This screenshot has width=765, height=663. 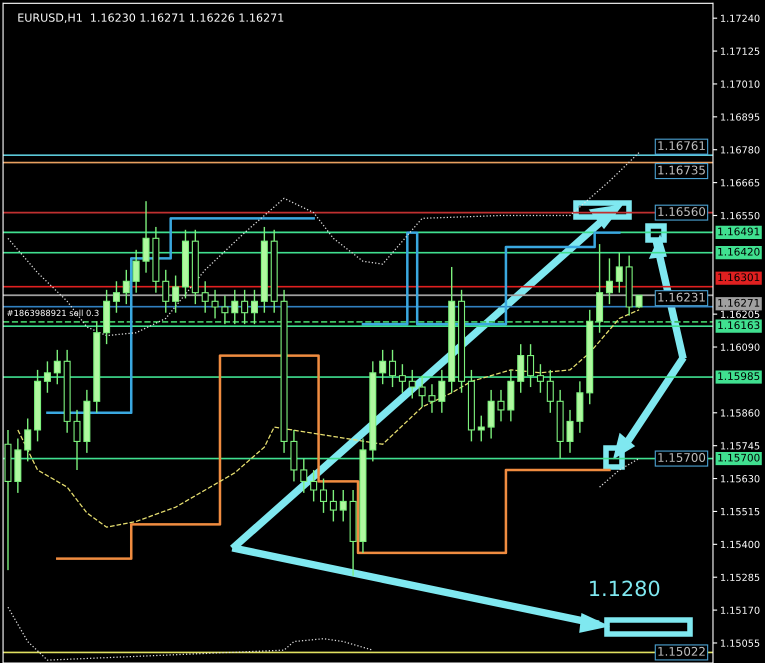 I want to click on y-tick-label: 1.15630, so click(x=740, y=478).